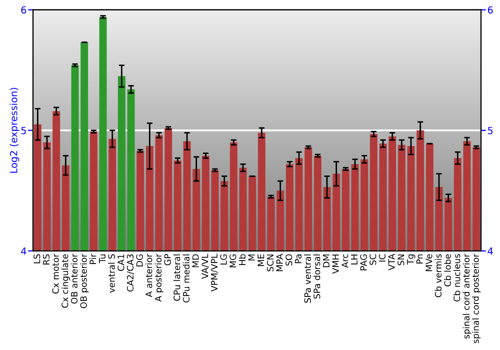  I want to click on x-tick-label: Pa, so click(298, 259).